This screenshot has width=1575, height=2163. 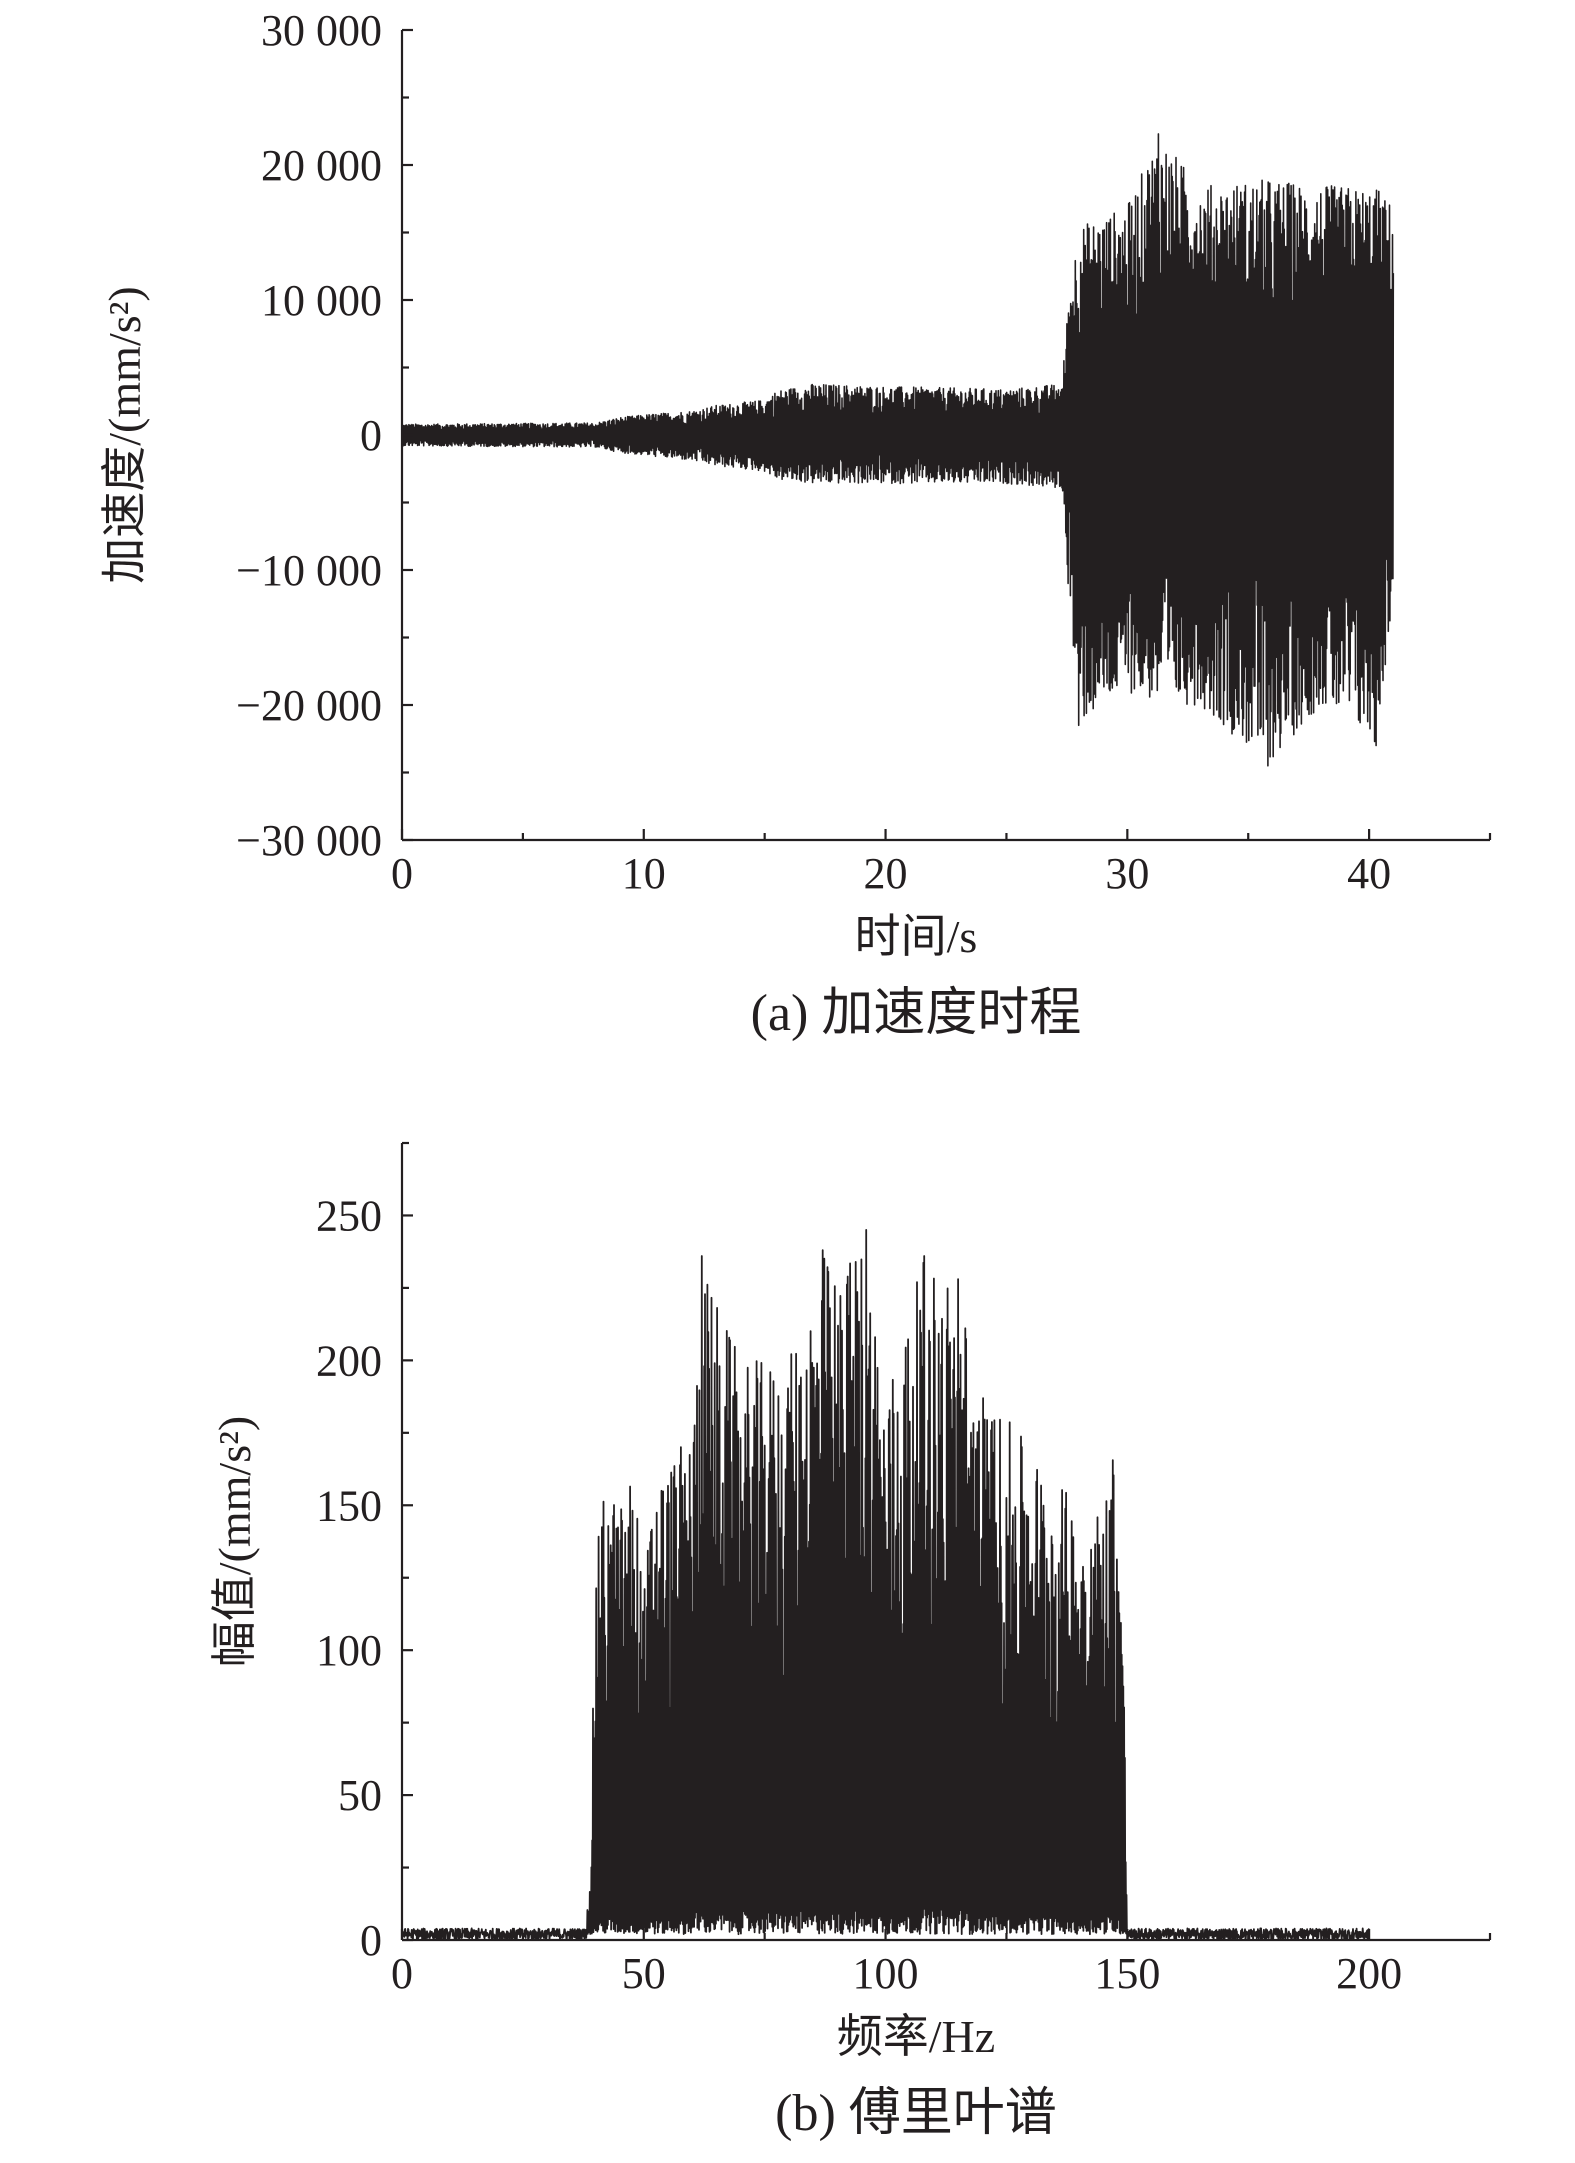 I want to click on y-tick-label: 30 000, so click(x=321, y=30).